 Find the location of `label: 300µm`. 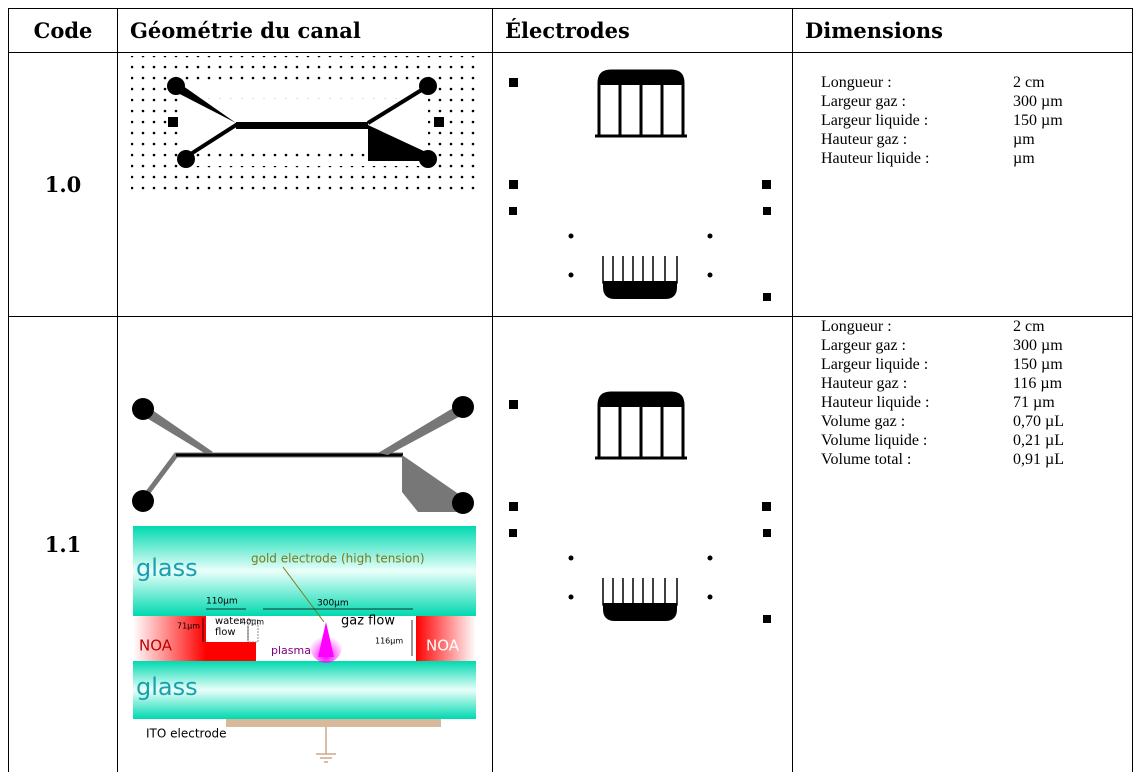

label: 300µm is located at coordinates (333, 604).